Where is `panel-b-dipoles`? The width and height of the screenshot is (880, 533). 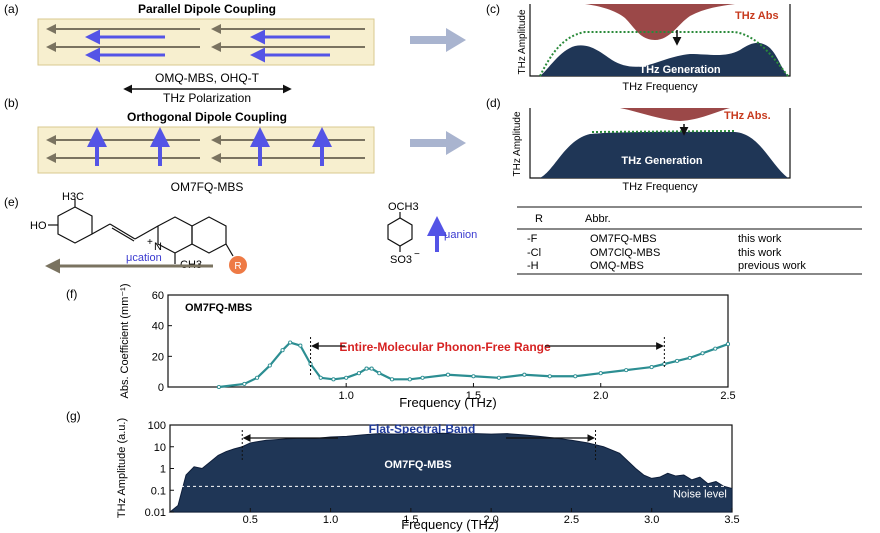 panel-b-dipoles is located at coordinates (205, 146).